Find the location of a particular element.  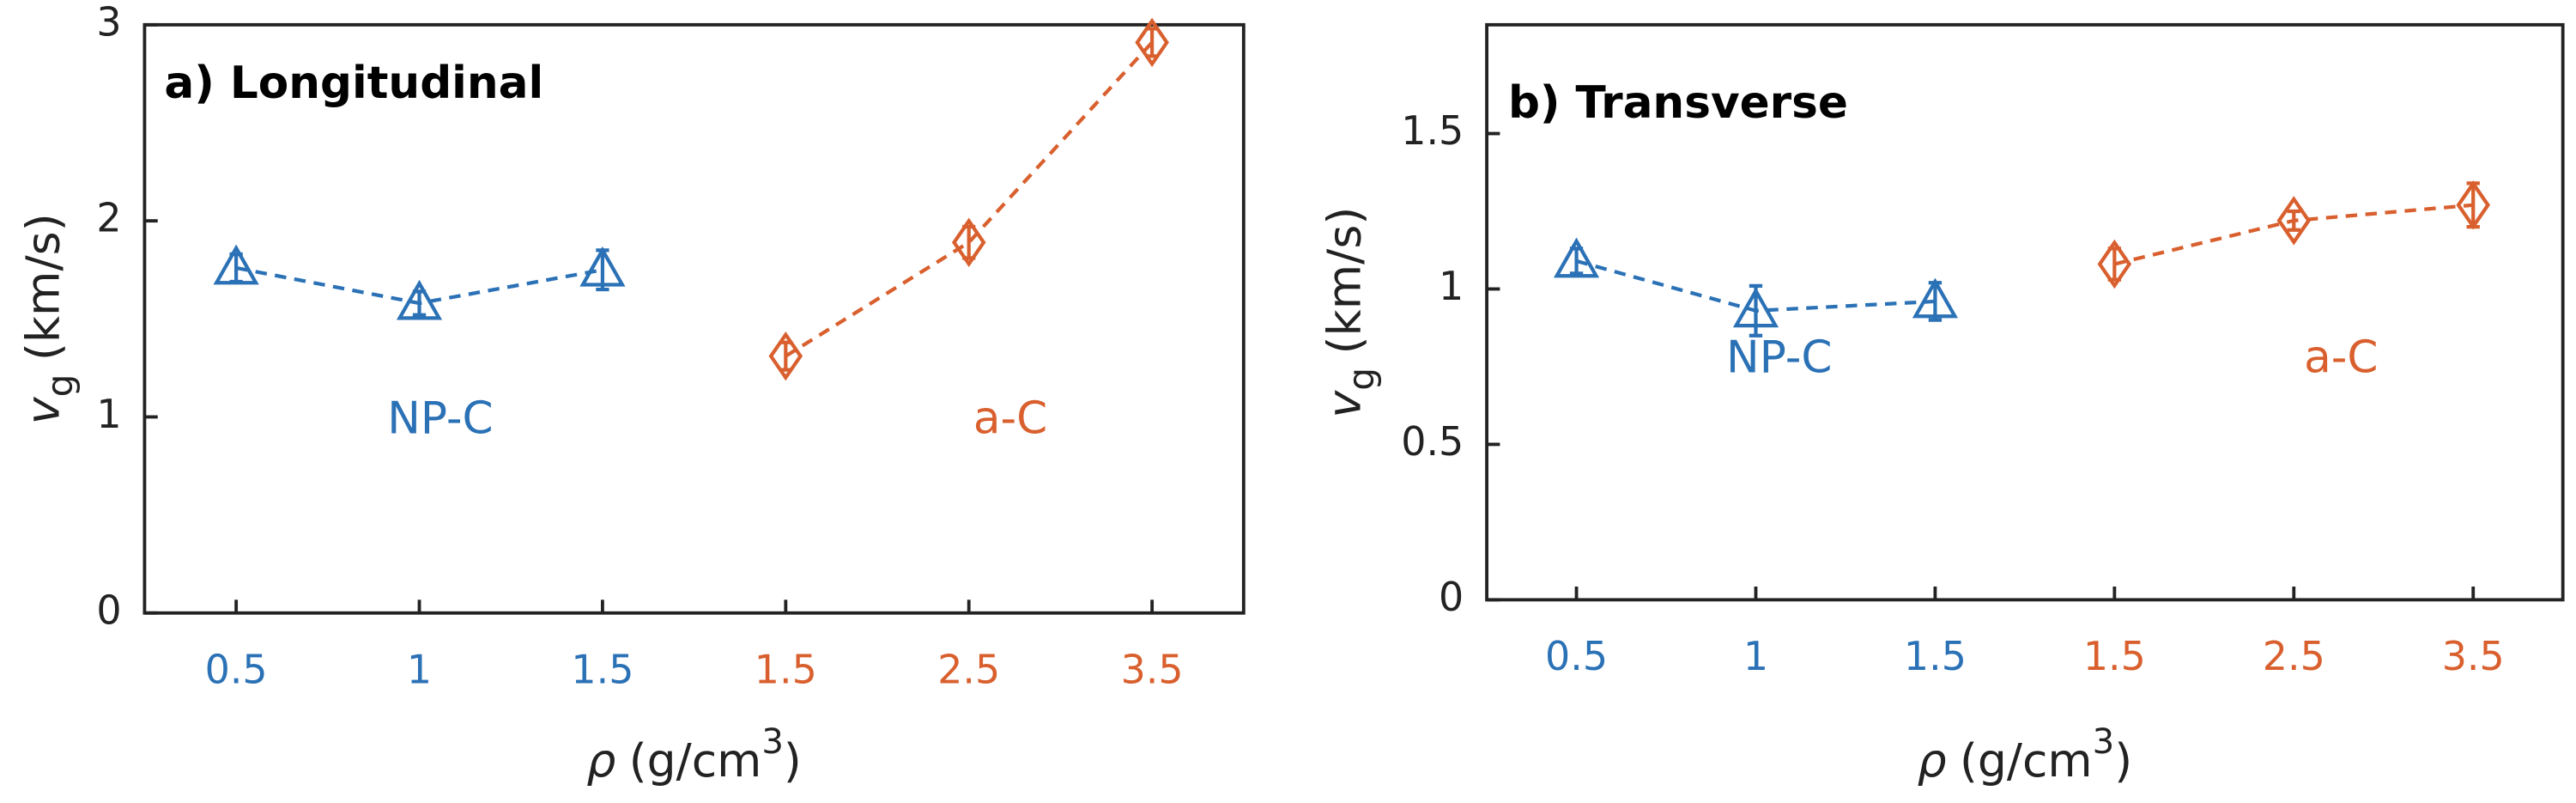

series-line is located at coordinates (969, 199).